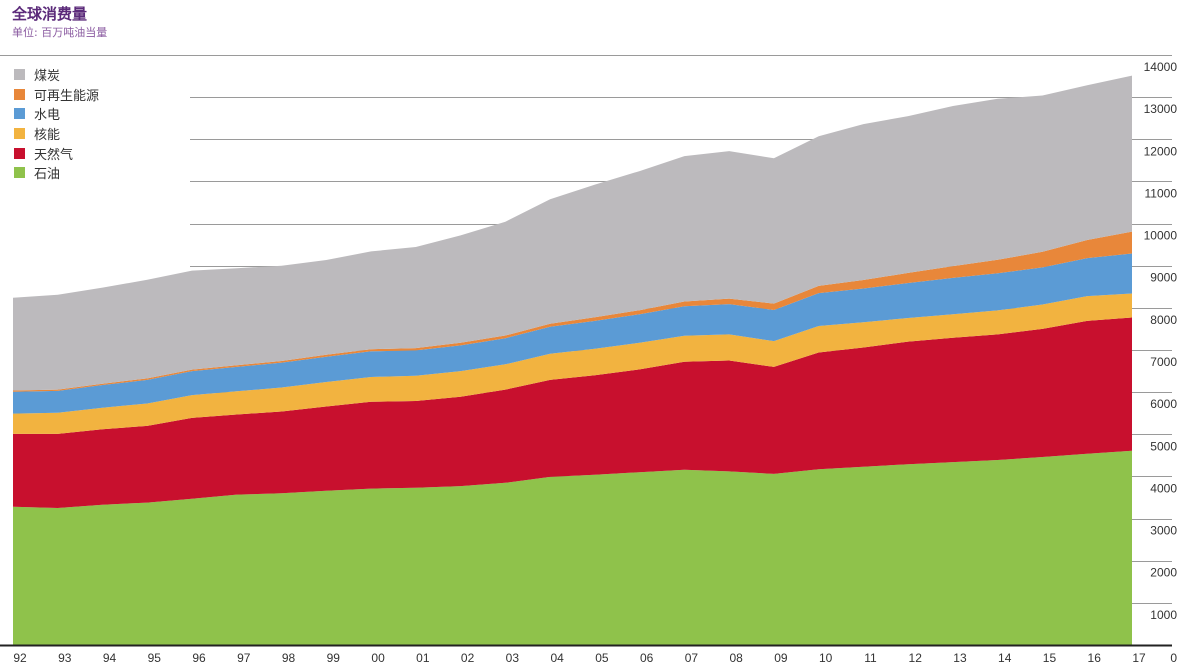 The height and width of the screenshot is (672, 1200). I want to click on x-tick-label: 04, so click(557, 658).